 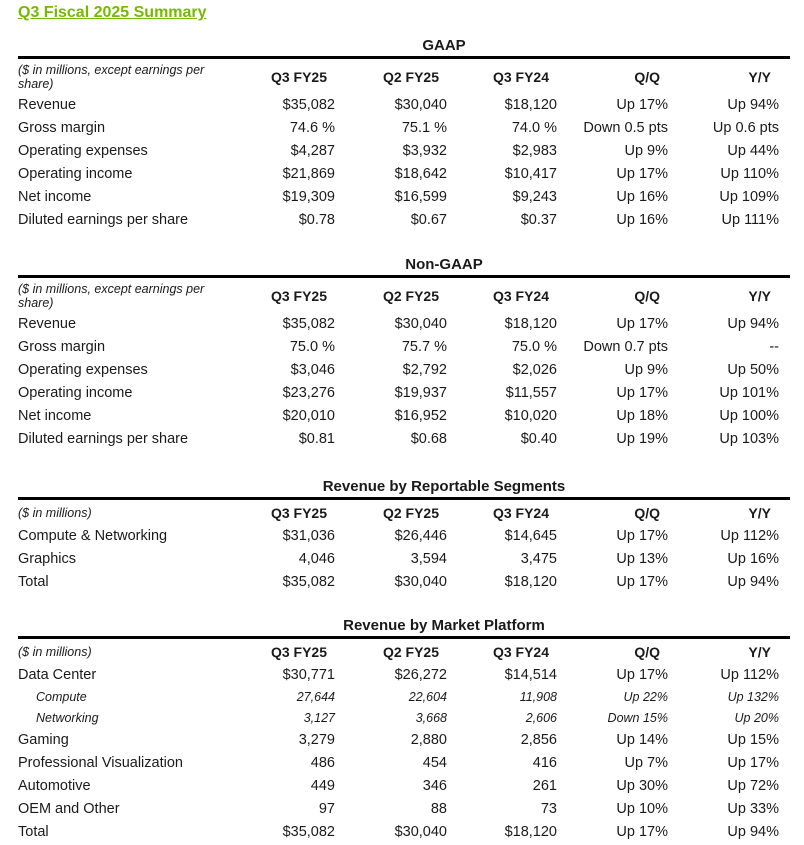 I want to click on cell-value: $19,937, so click(x=420, y=392).